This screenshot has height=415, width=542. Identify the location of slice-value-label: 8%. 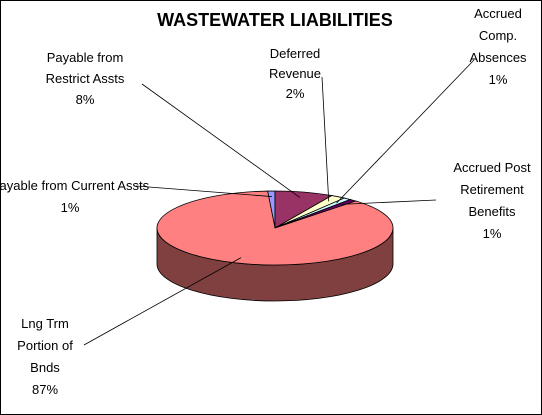
(85, 99).